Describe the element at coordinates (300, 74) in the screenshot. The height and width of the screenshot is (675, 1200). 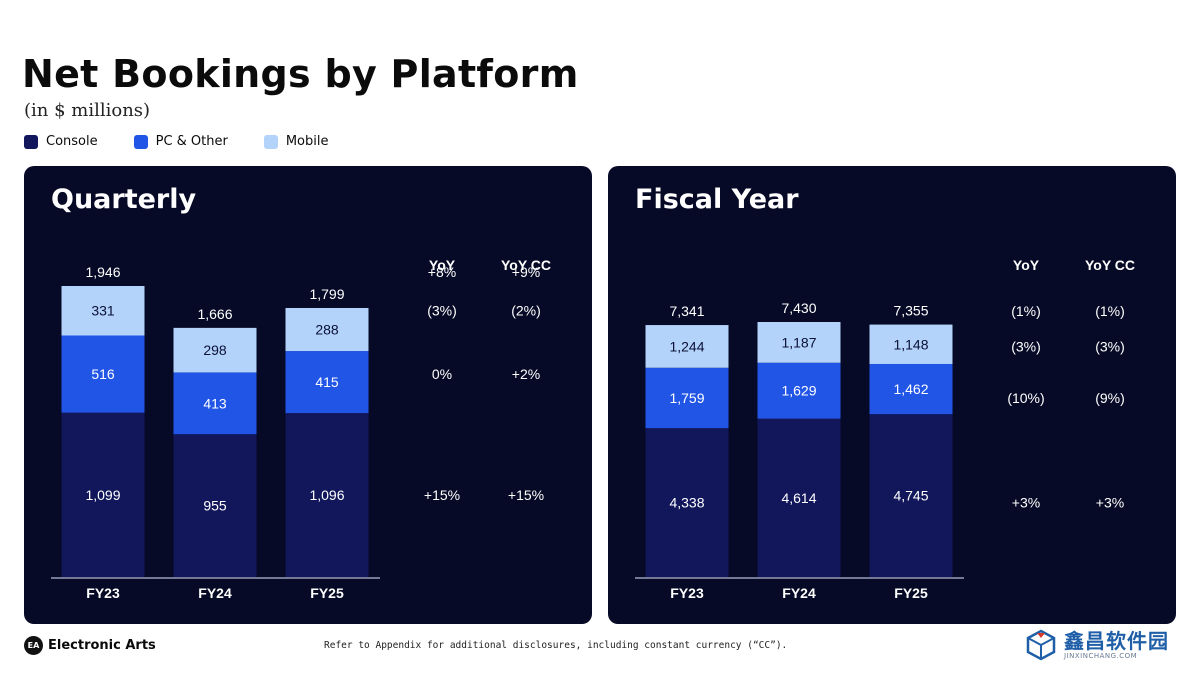
I see `page-title: Net Bookings by Platform` at that location.